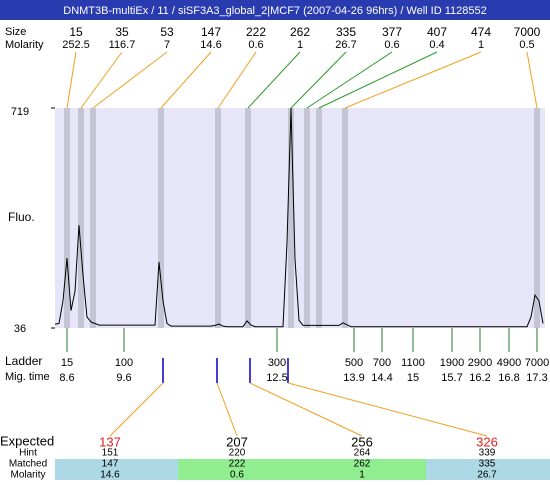 The width and height of the screenshot is (550, 485). What do you see at coordinates (211, 32) in the screenshot?
I see `peak-size: 147` at bounding box center [211, 32].